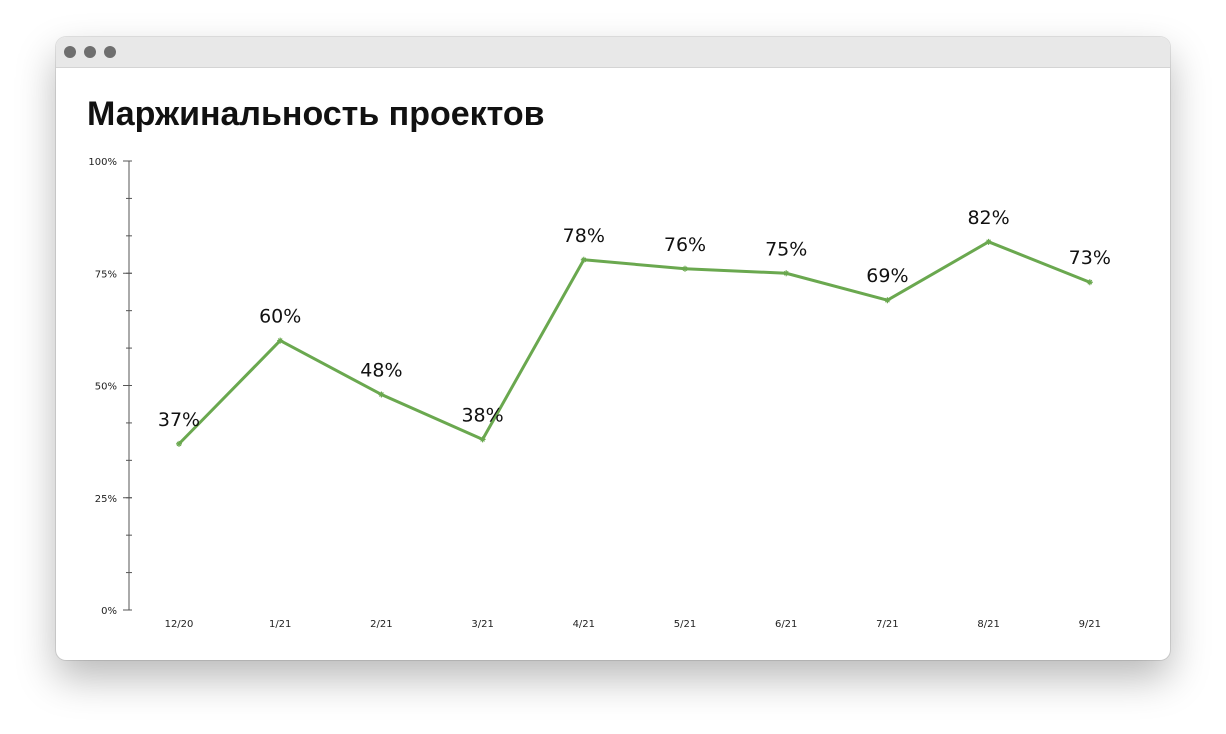  What do you see at coordinates (70, 52) in the screenshot?
I see `window-close-button` at bounding box center [70, 52].